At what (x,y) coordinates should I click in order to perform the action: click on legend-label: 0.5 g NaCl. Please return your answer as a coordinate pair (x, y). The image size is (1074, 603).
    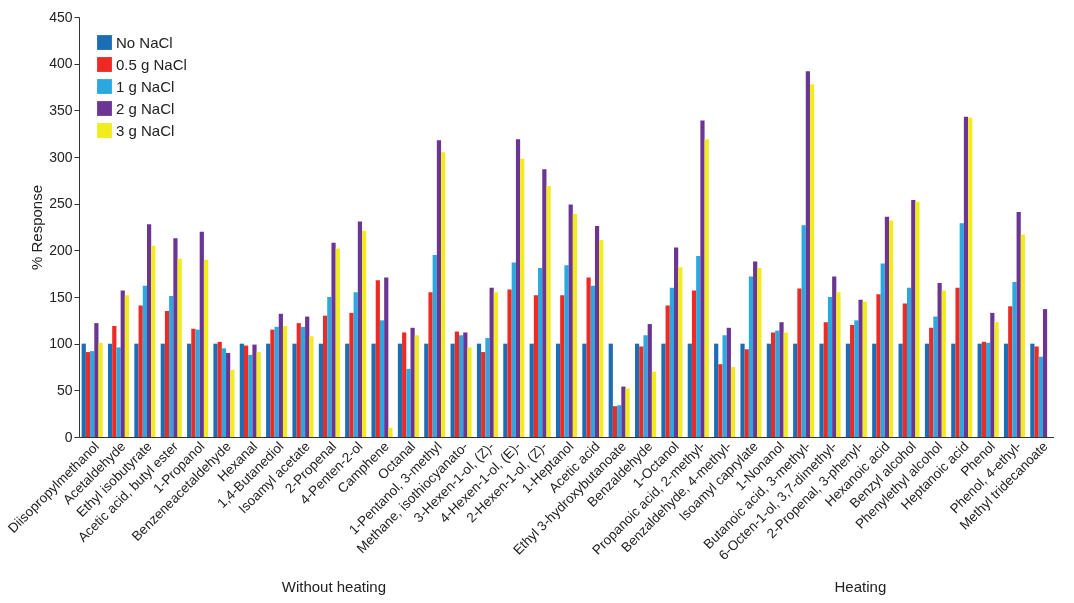
    Looking at the image, I should click on (151, 64).